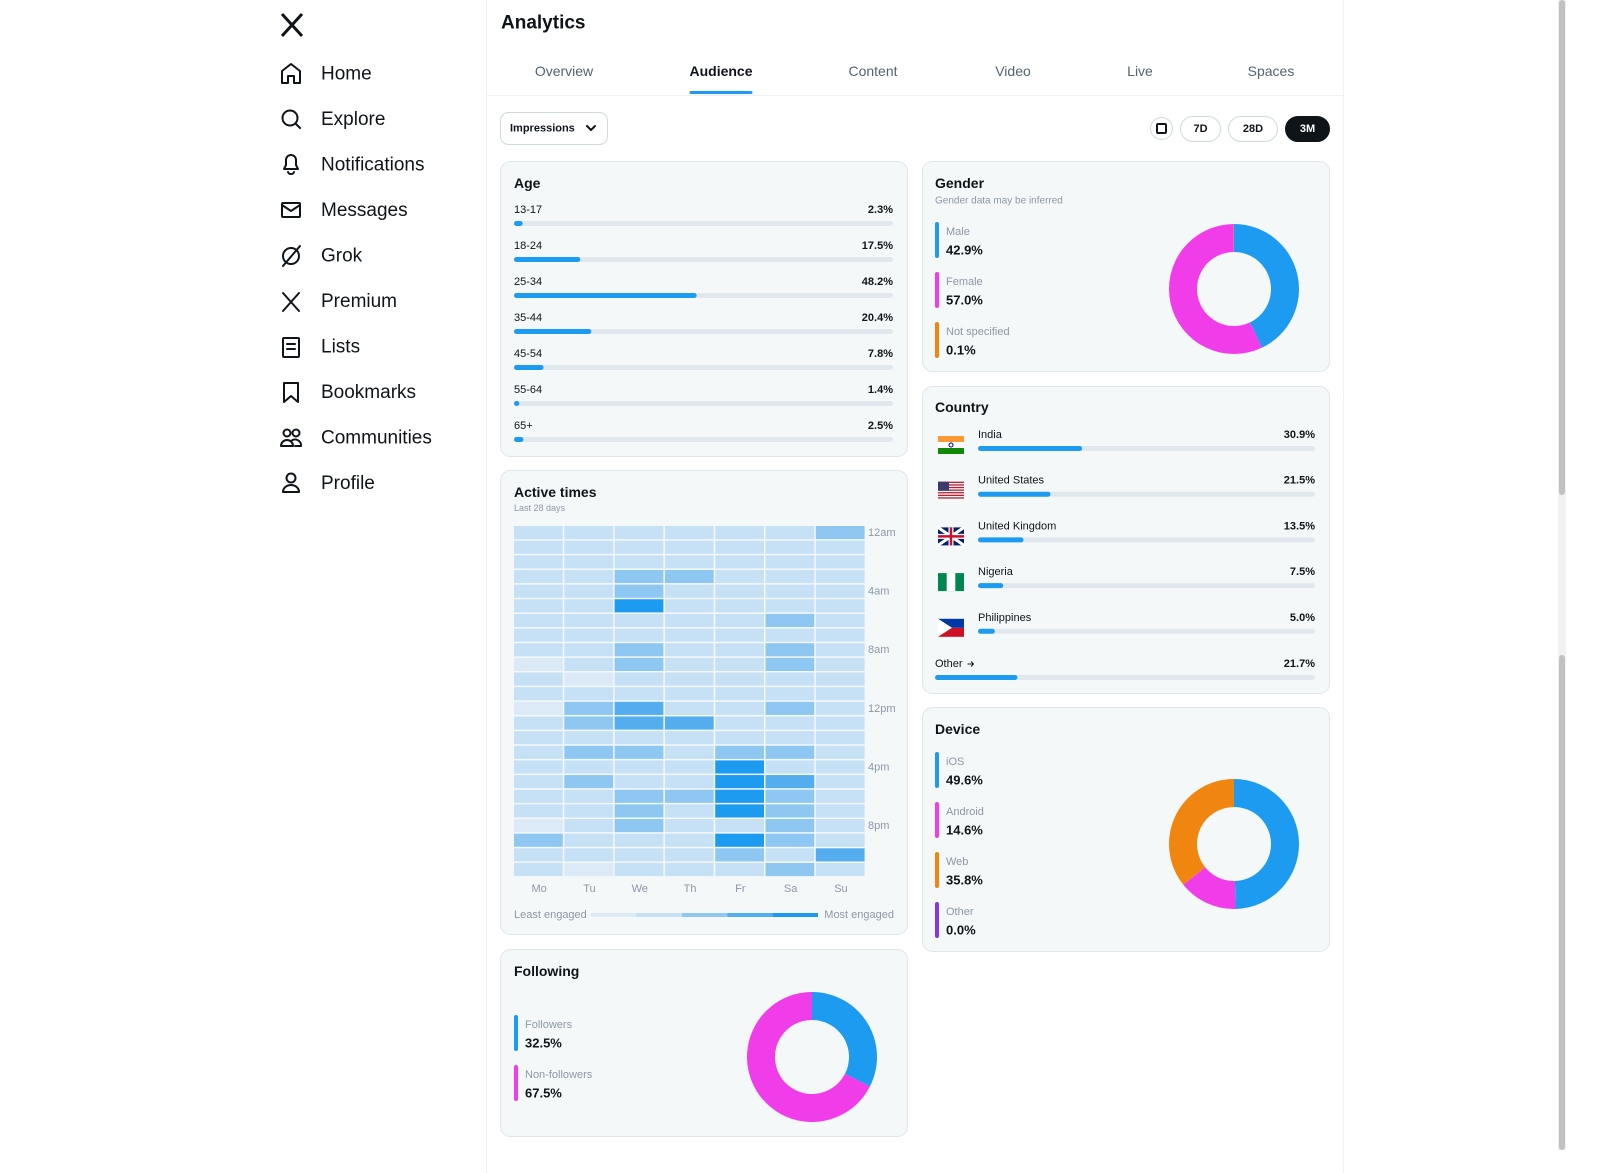 This screenshot has height=1173, width=1600. What do you see at coordinates (528, 246) in the screenshot?
I see `row-label: 18-24` at bounding box center [528, 246].